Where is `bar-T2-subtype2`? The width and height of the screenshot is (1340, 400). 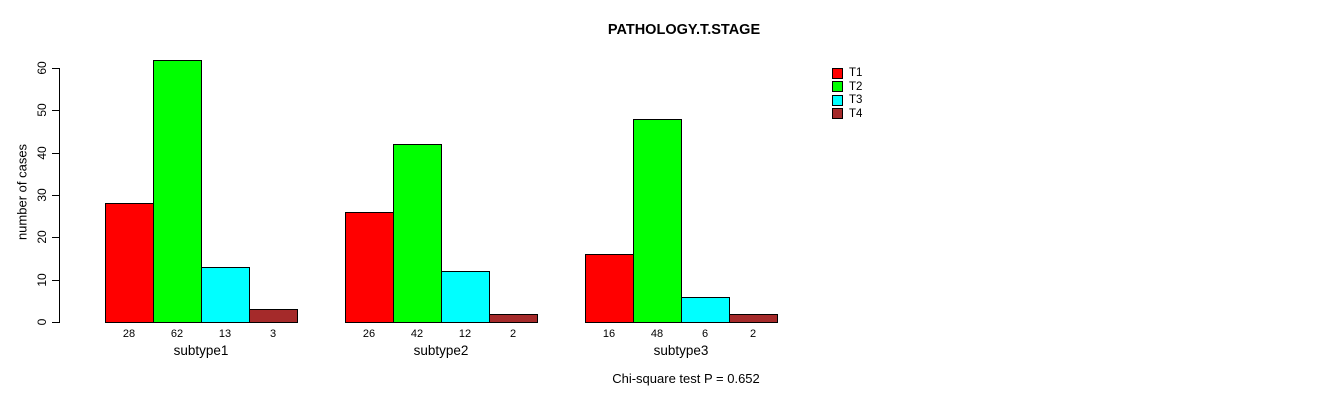
bar-T2-subtype2 is located at coordinates (417, 233).